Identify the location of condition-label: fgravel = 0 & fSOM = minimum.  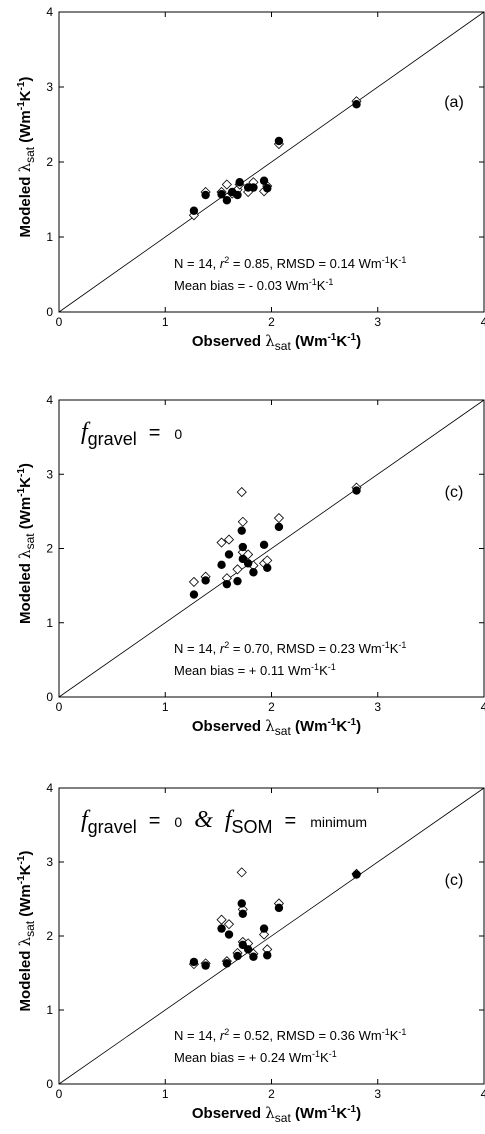
(224, 822).